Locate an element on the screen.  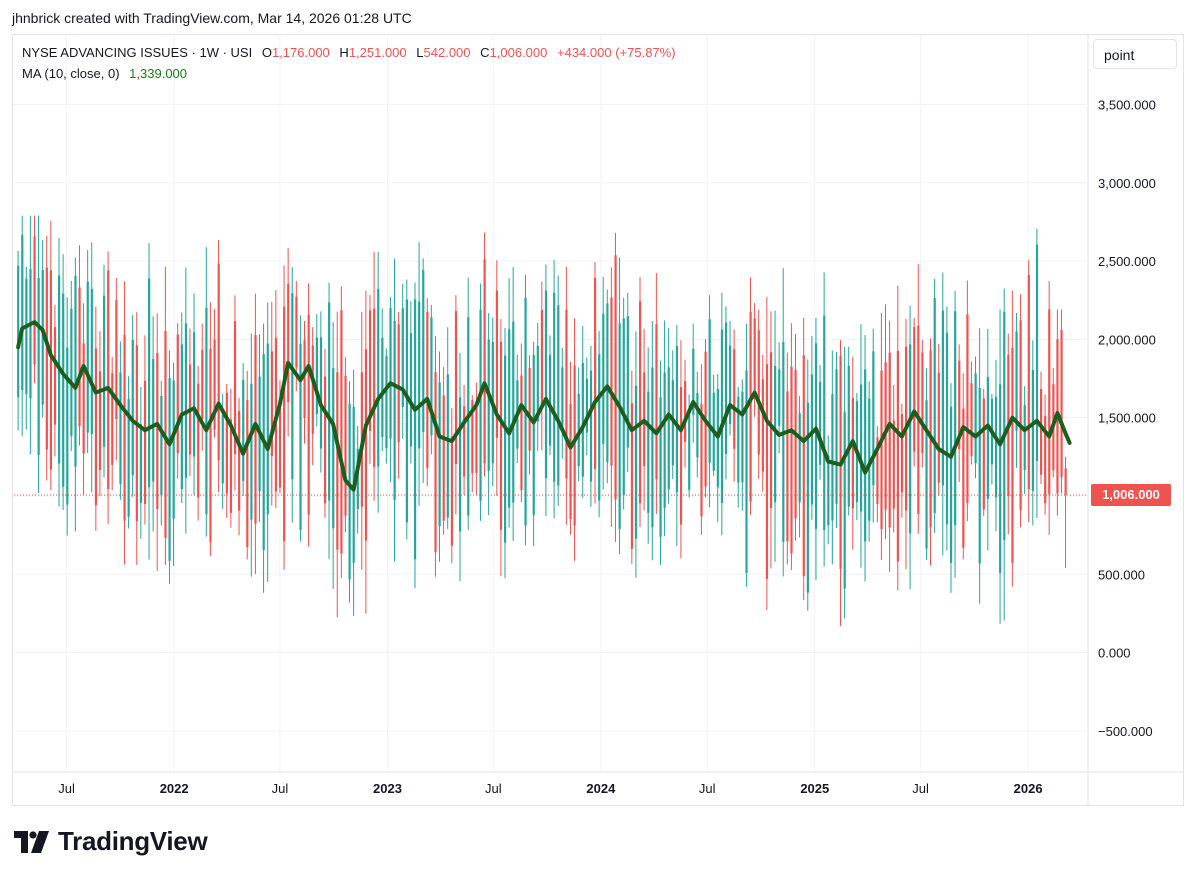
low-label: L is located at coordinates (420, 52).